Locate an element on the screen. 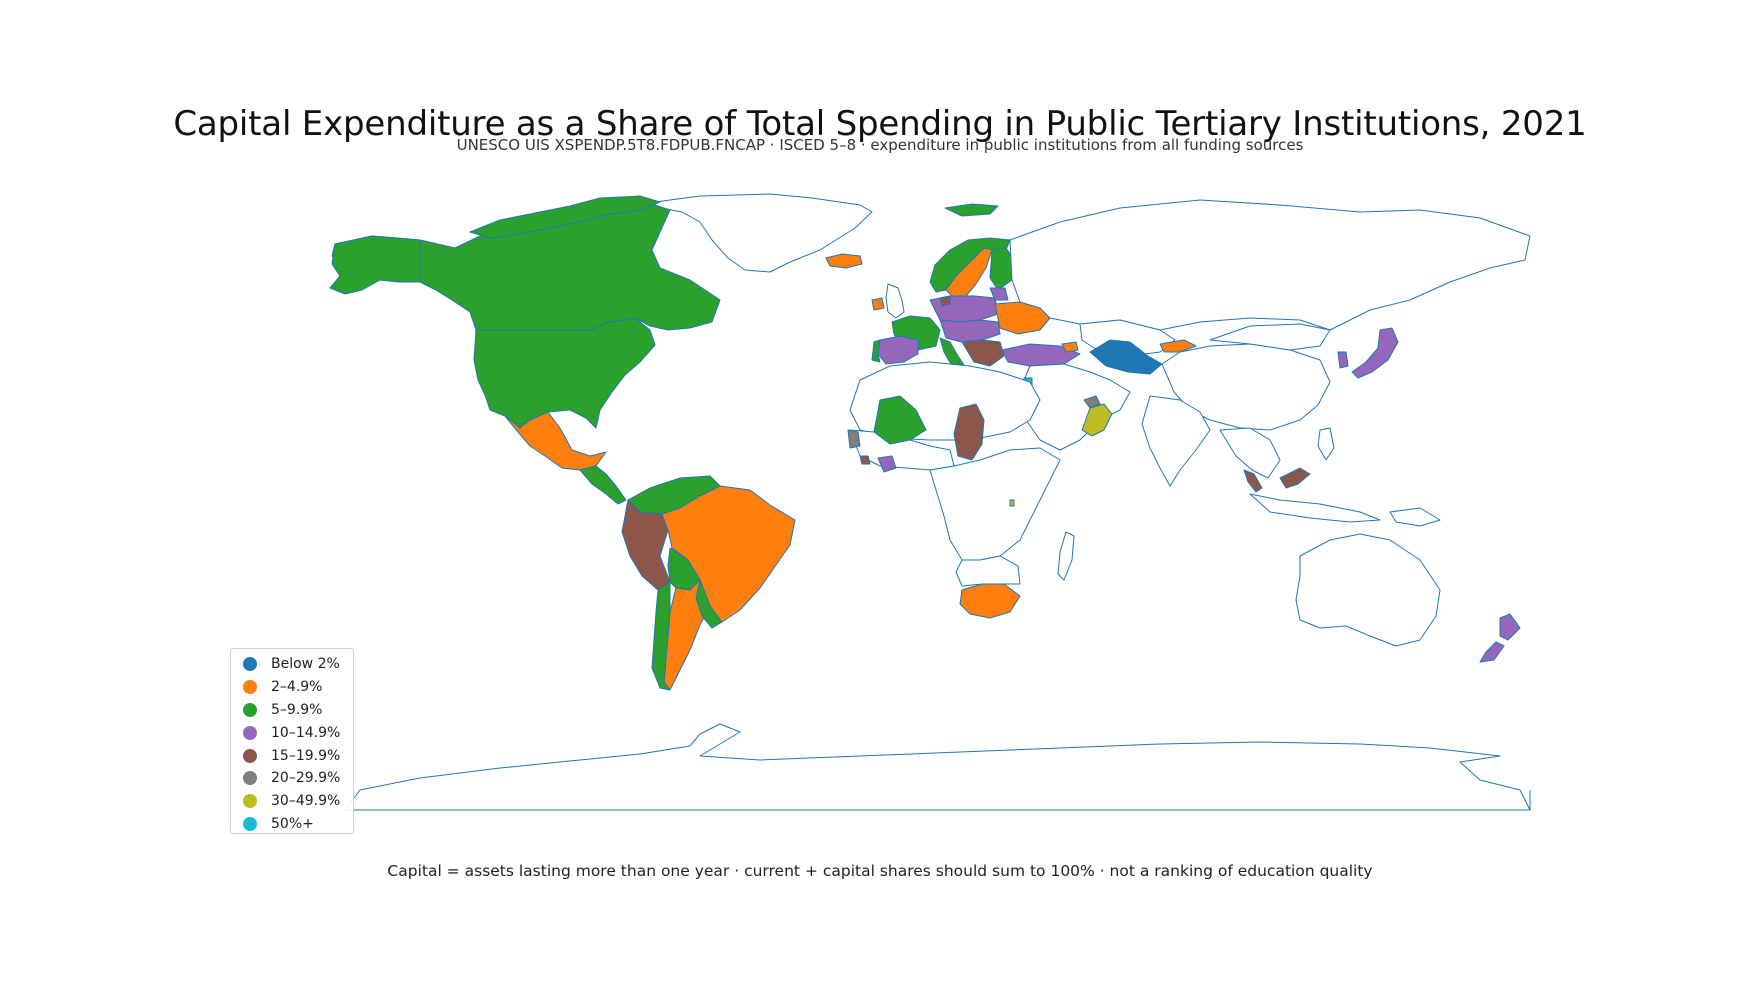 The image size is (1760, 990). country-senegal-guinea is located at coordinates (854, 439).